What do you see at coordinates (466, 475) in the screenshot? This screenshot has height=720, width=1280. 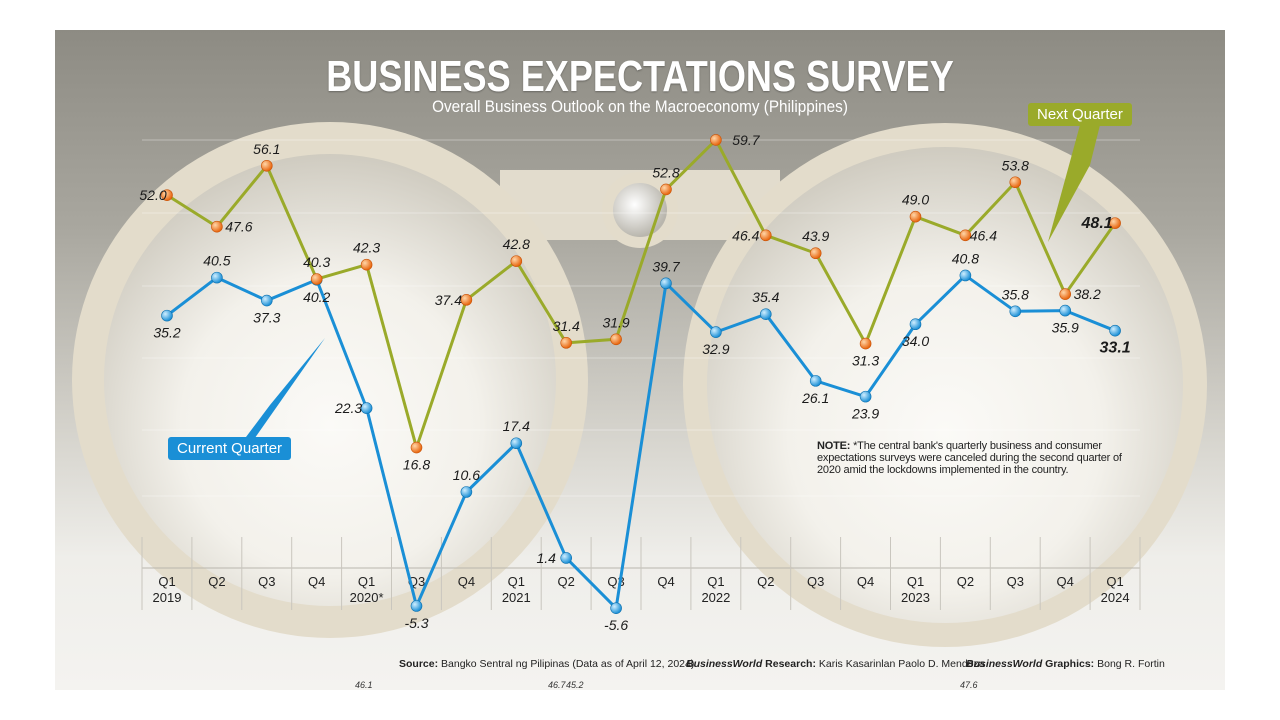 I see `data-label: 10.6` at bounding box center [466, 475].